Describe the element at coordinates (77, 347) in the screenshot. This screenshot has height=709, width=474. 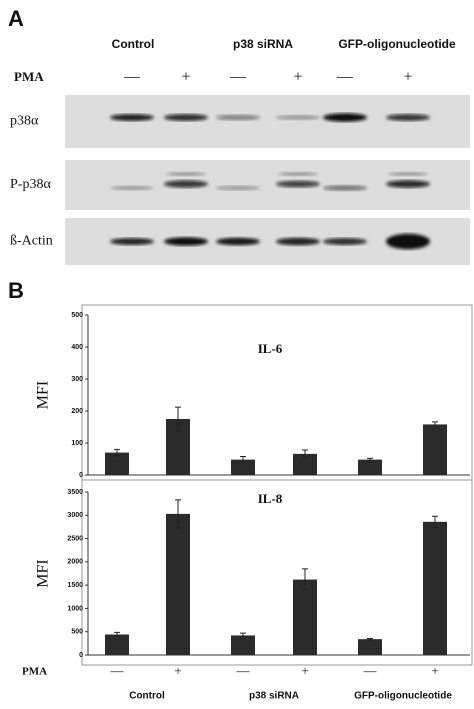
I see `y-tick-label: 400` at that location.